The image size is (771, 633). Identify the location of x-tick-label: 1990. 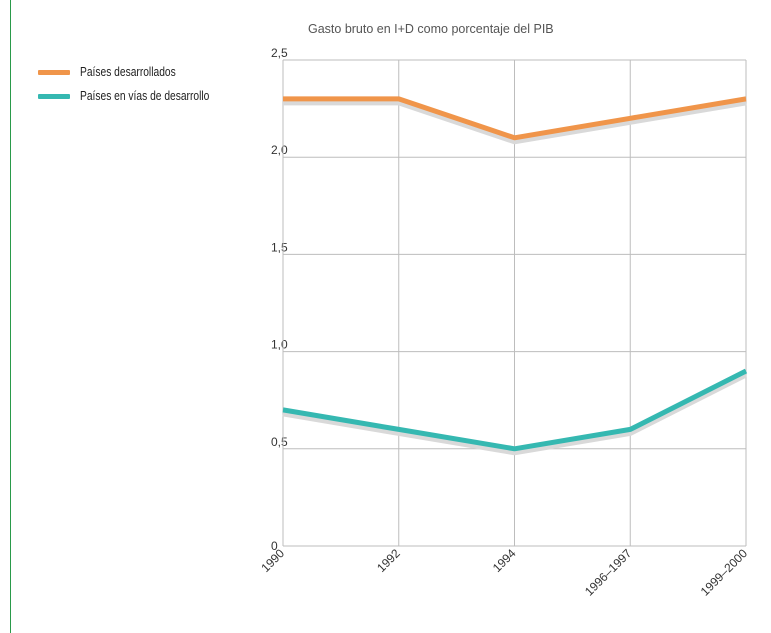
(272, 560).